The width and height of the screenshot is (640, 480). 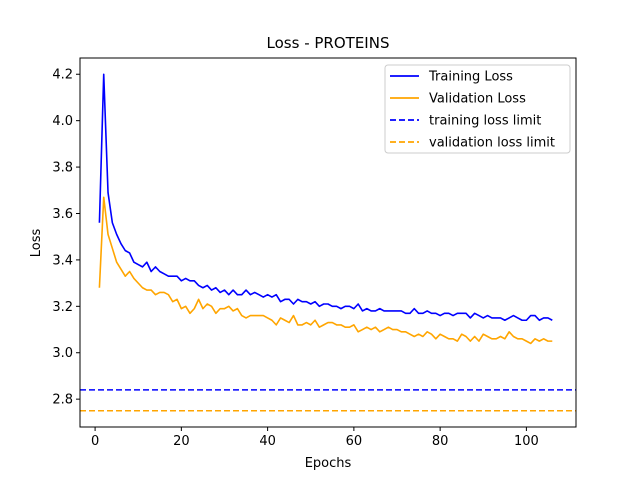 What do you see at coordinates (62, 168) in the screenshot?
I see `y-tick-label: 3.8` at bounding box center [62, 168].